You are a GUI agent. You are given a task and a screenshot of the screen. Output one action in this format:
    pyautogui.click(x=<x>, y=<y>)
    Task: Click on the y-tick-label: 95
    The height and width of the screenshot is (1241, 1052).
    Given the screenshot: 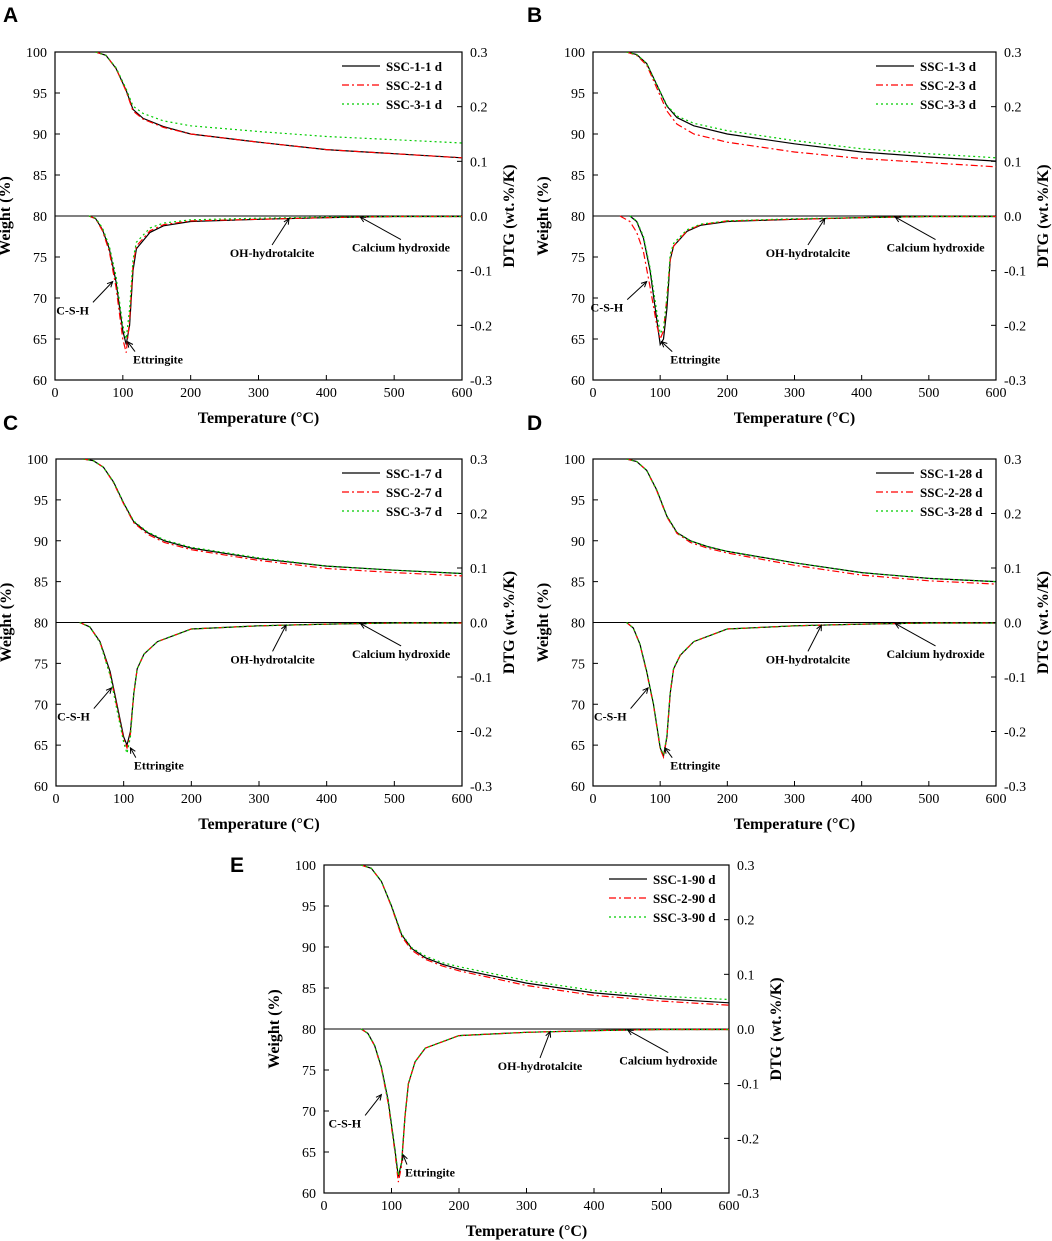 What is the action you would take?
    pyautogui.click(x=309, y=907)
    